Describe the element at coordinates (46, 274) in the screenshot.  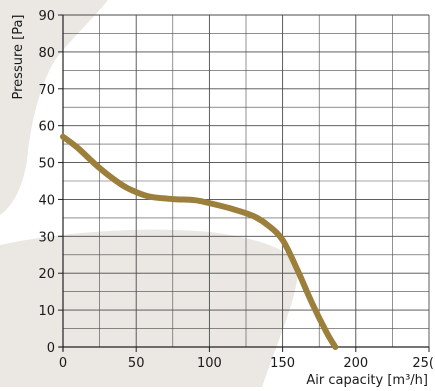
I see `y-tick-label: 20` at that location.